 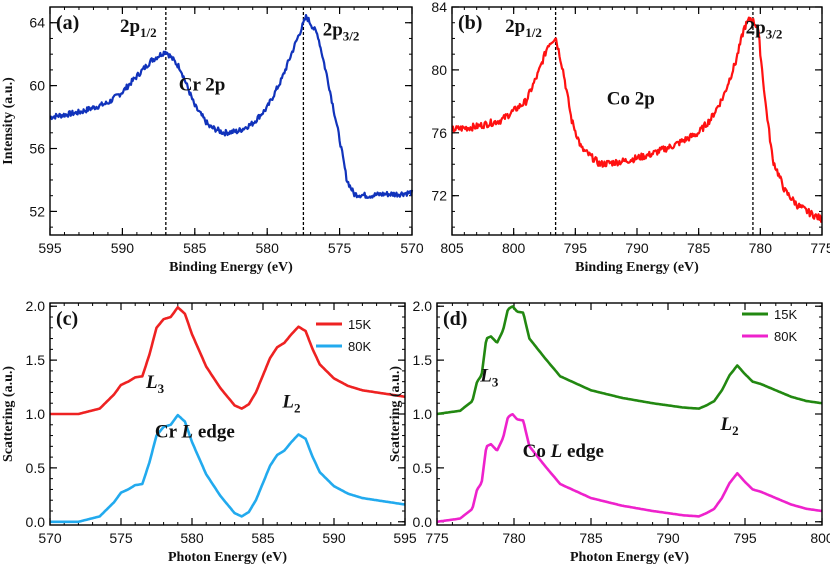 What do you see at coordinates (37, 86) in the screenshot?
I see `y-tick-label: 60` at bounding box center [37, 86].